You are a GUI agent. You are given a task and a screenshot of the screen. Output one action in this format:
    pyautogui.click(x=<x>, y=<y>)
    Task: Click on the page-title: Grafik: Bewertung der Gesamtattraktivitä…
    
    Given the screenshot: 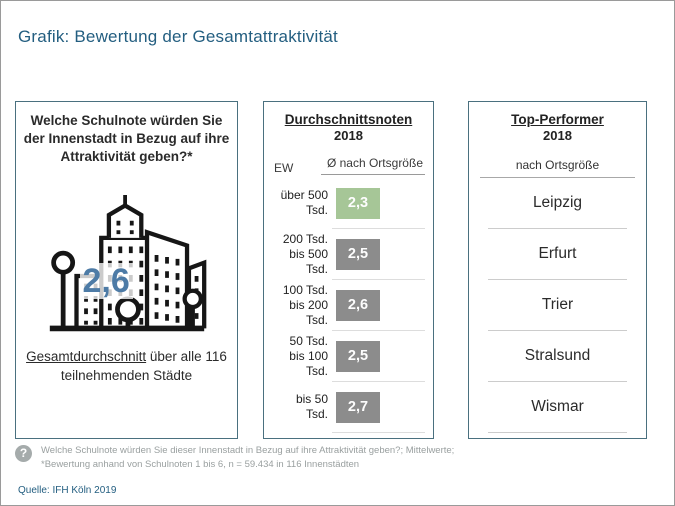 What is the action you would take?
    pyautogui.click(x=178, y=36)
    